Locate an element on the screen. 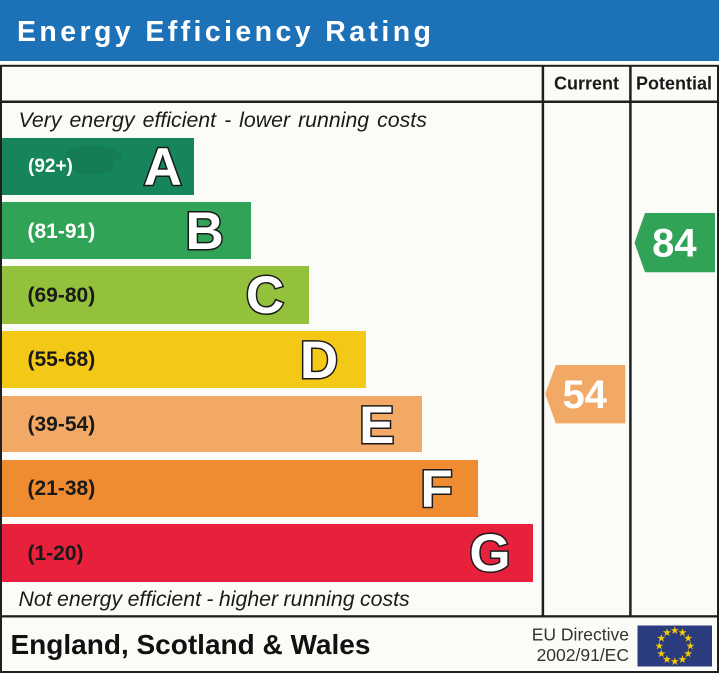  svg-text: Energy Efficiency Rating is located at coordinates (225, 32).